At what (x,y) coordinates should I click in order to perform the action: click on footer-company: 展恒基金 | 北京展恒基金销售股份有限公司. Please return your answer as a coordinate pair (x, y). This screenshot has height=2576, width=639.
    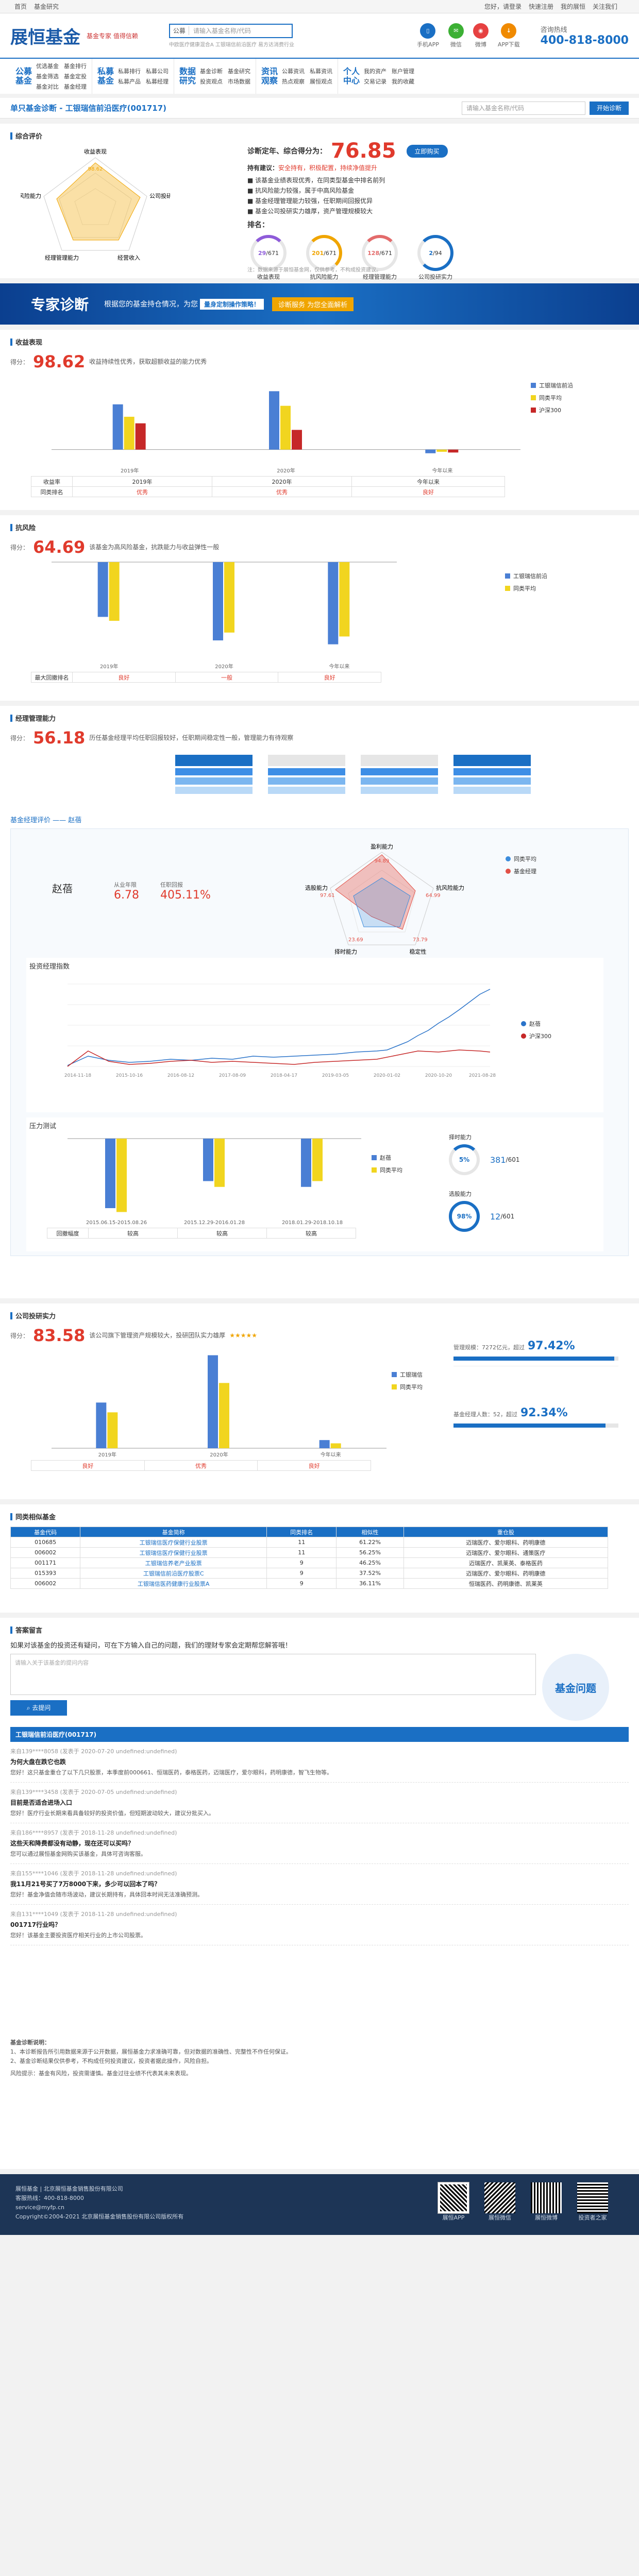
    Looking at the image, I should click on (69, 2188).